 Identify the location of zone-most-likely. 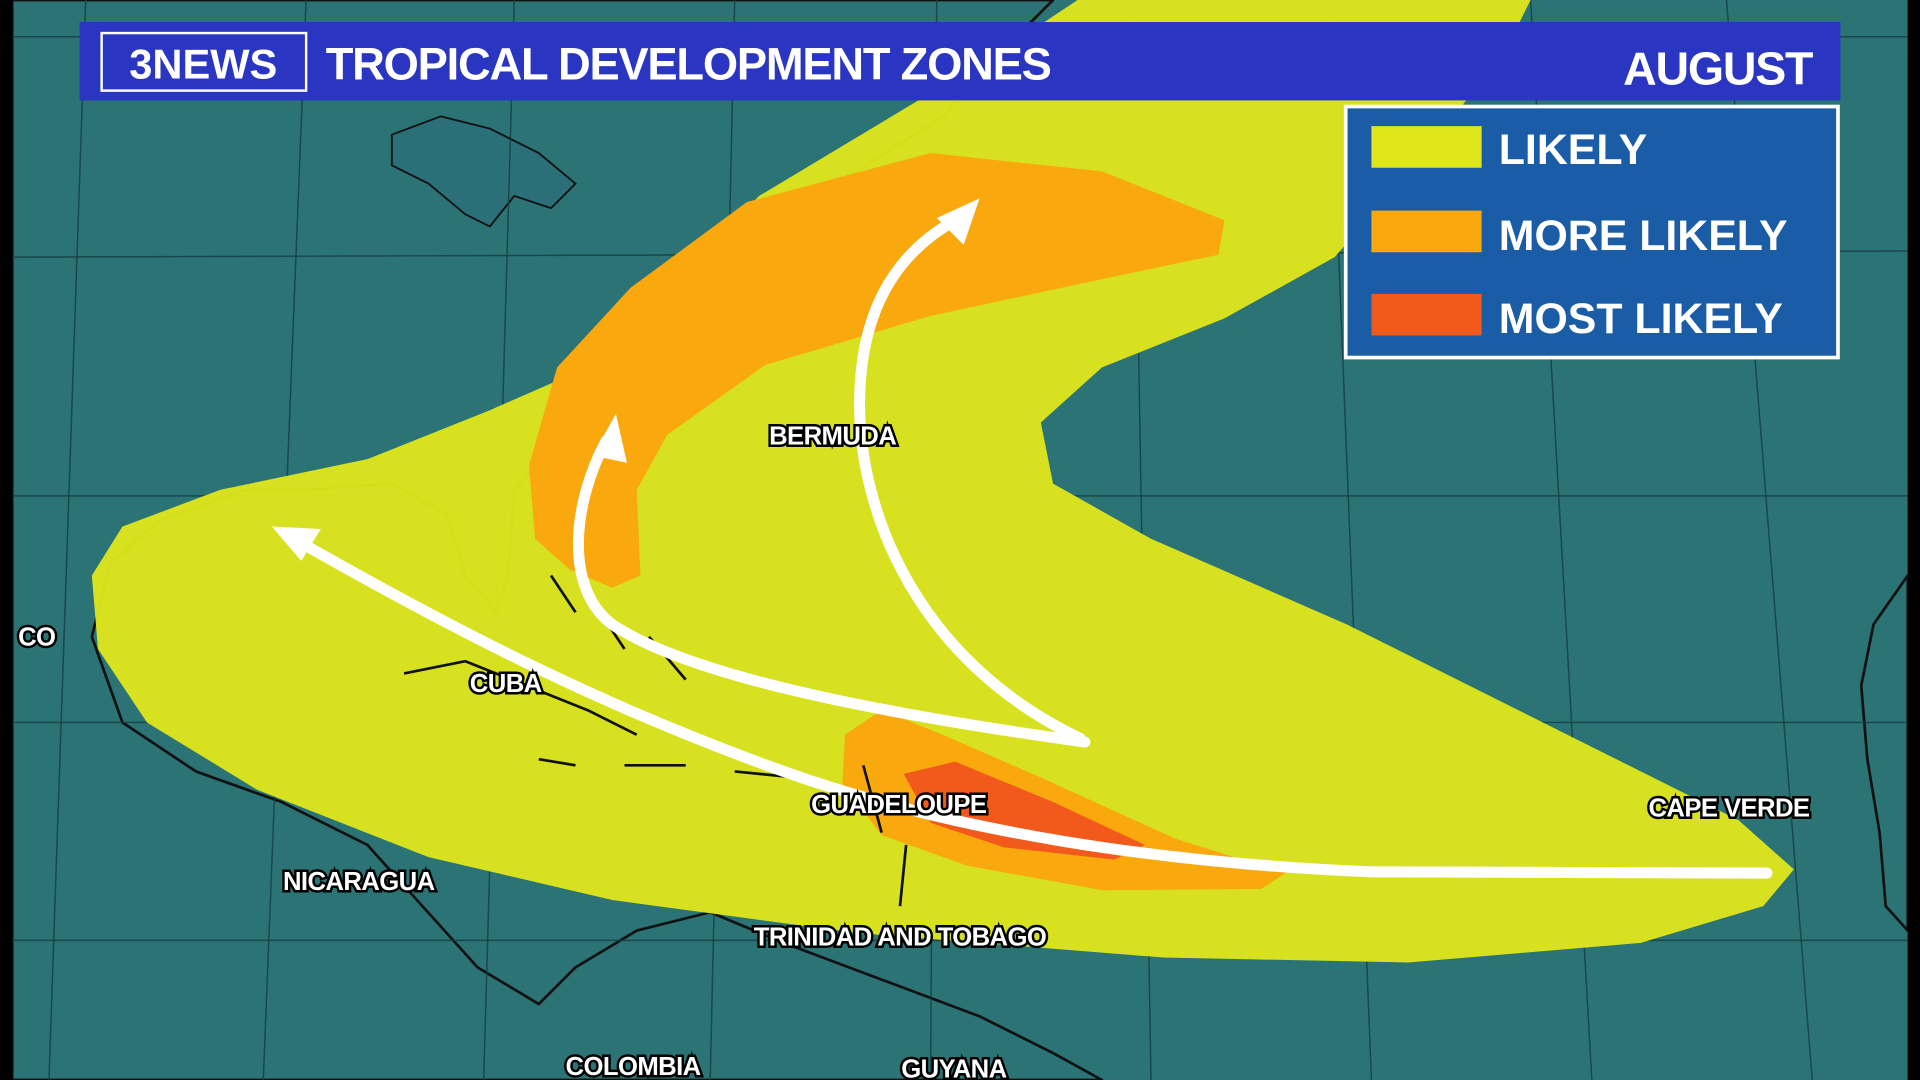
(1024, 810).